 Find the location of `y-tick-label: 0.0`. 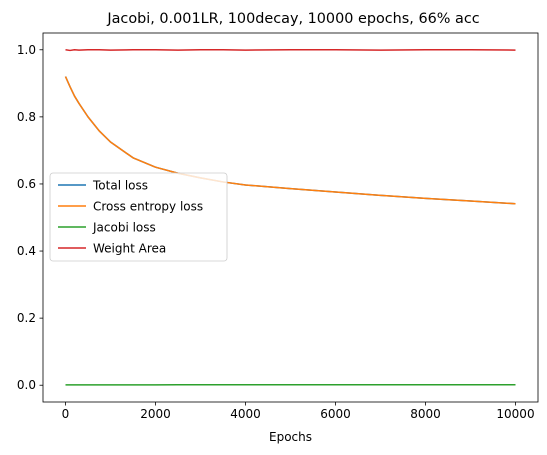

y-tick-label: 0.0 is located at coordinates (26, 385).